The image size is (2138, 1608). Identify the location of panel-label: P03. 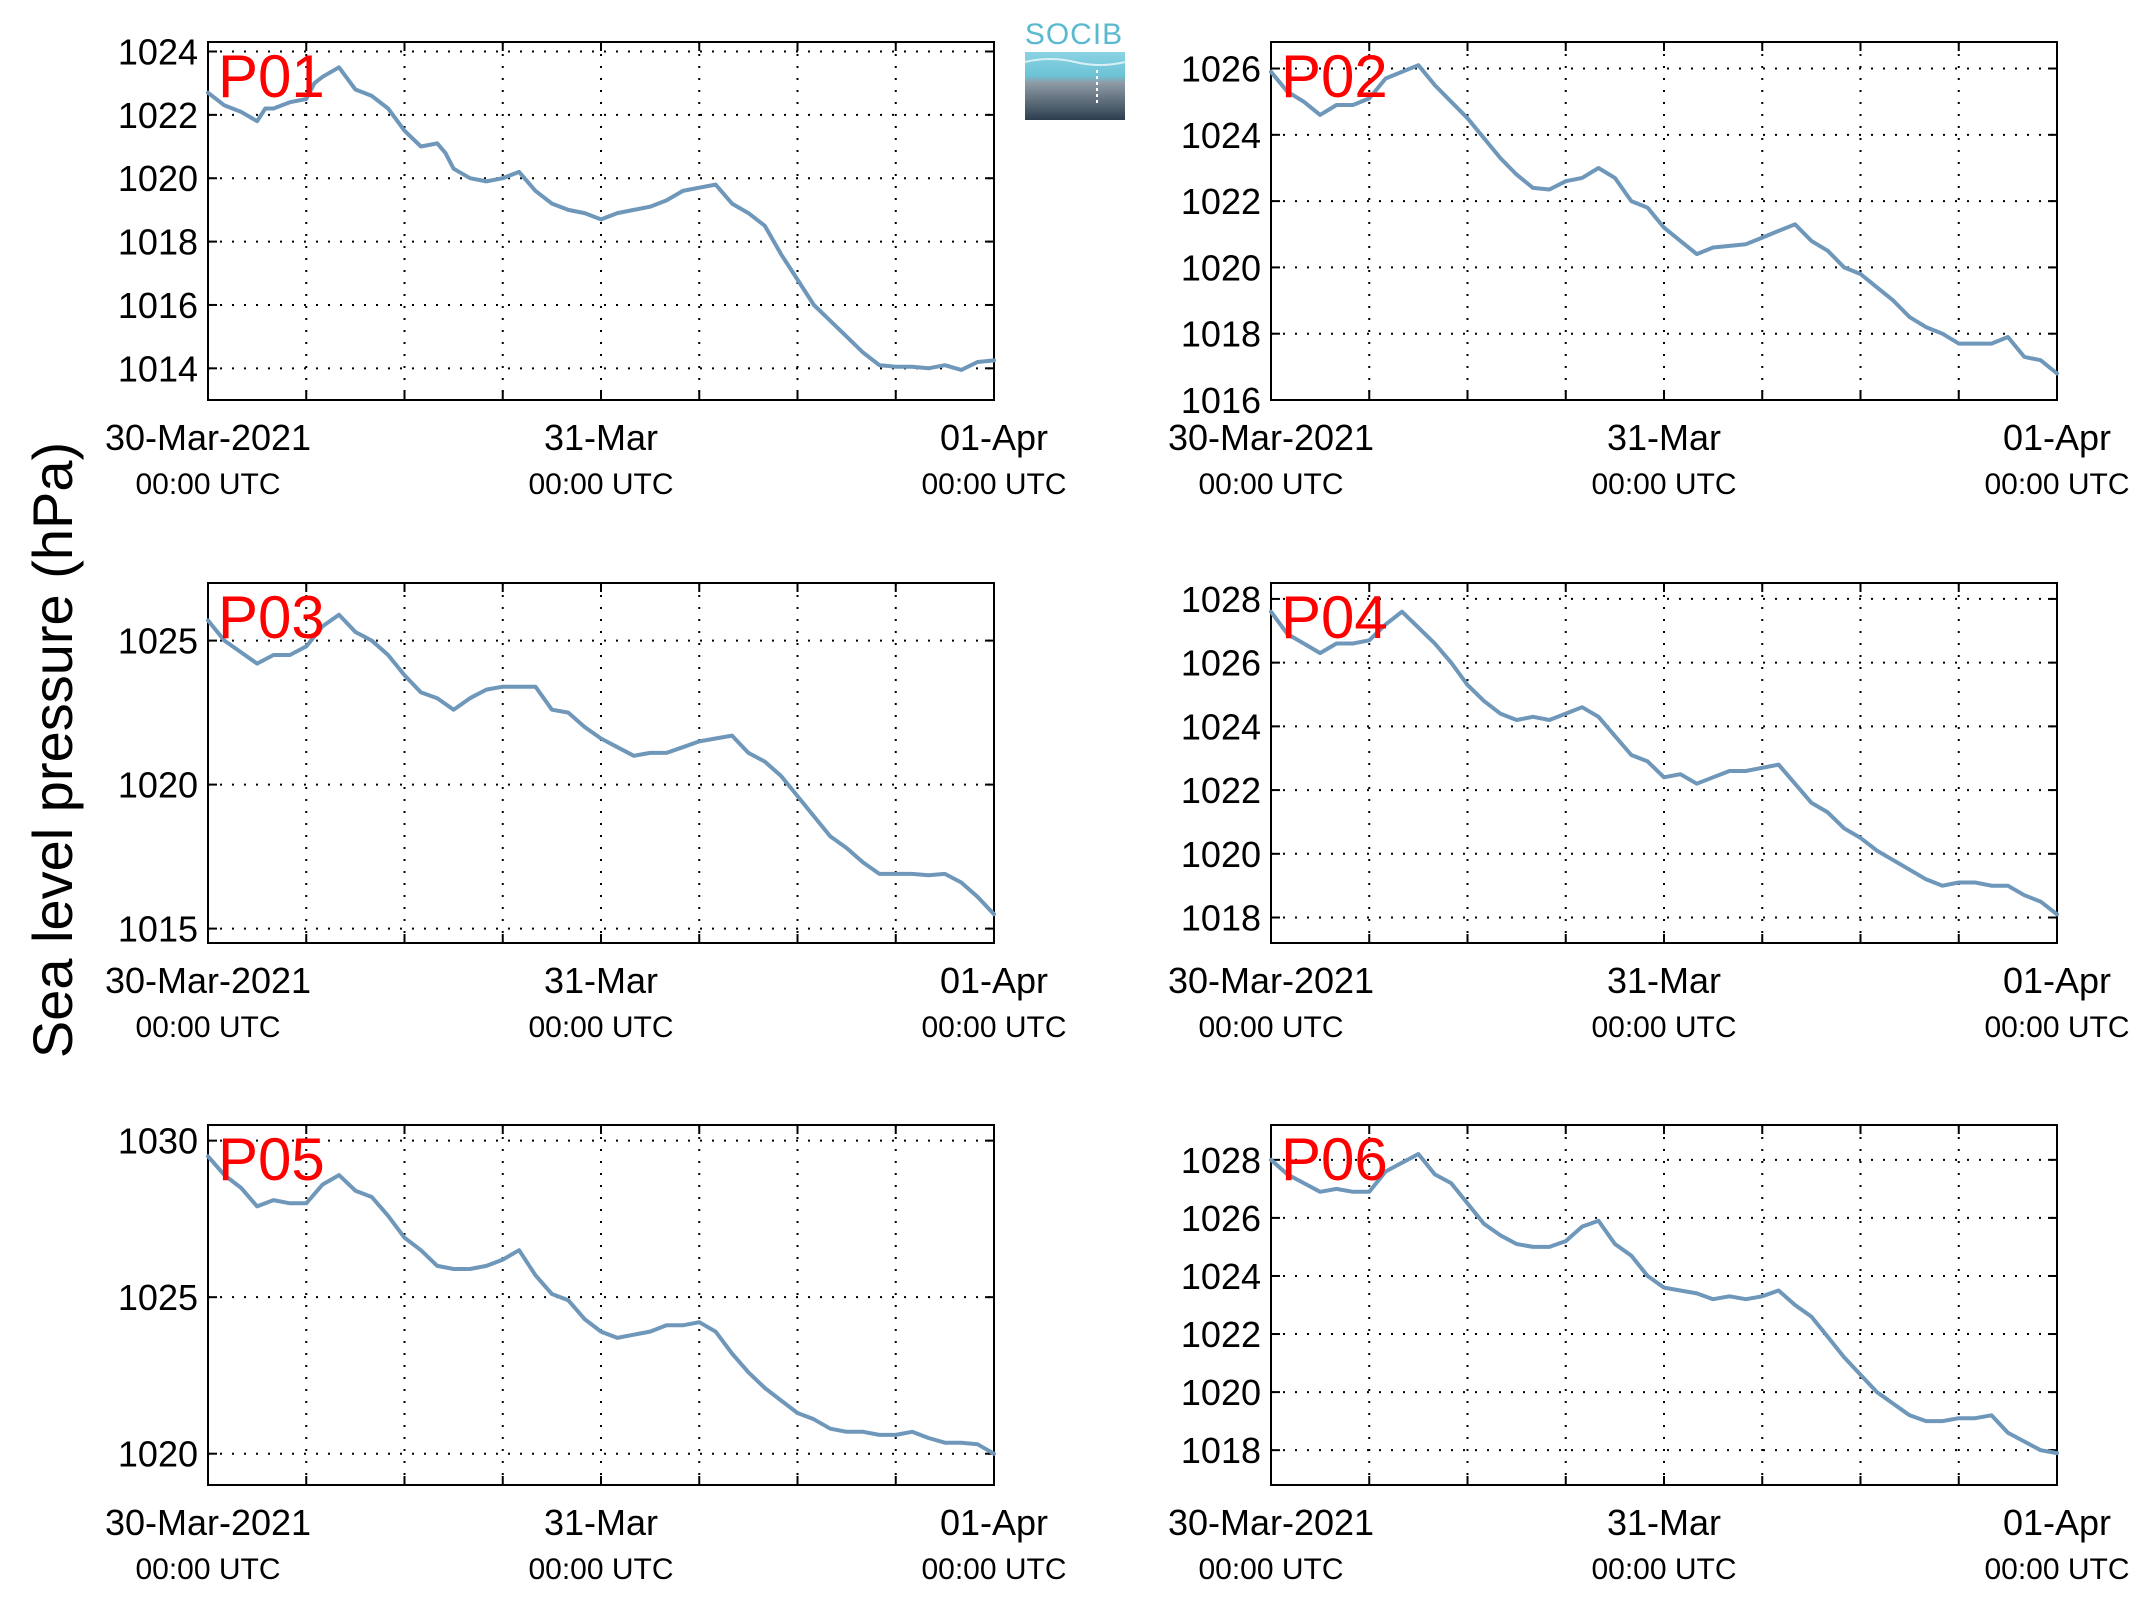
(271, 617).